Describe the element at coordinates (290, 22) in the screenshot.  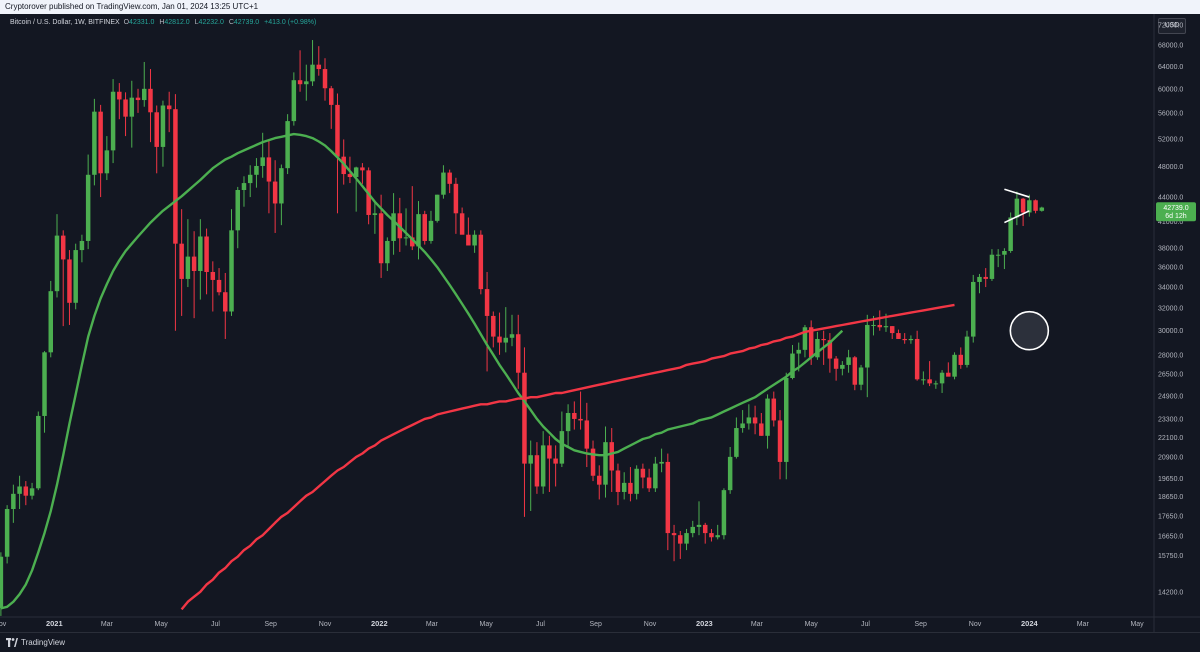
I see `change-value: +413.0 (+0.98%)` at that location.